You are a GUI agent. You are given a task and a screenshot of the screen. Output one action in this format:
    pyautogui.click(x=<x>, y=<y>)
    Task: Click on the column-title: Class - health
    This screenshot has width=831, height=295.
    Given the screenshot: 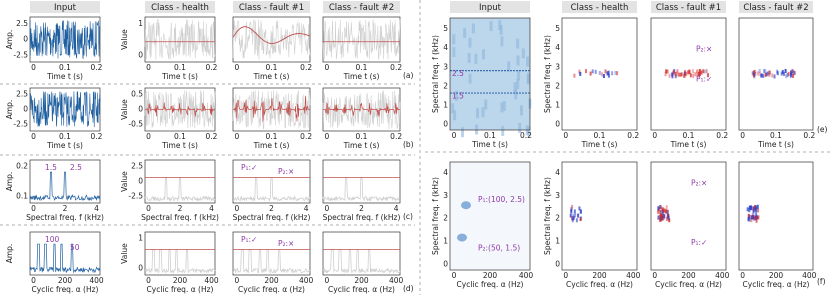 What is the action you would take?
    pyautogui.click(x=600, y=8)
    